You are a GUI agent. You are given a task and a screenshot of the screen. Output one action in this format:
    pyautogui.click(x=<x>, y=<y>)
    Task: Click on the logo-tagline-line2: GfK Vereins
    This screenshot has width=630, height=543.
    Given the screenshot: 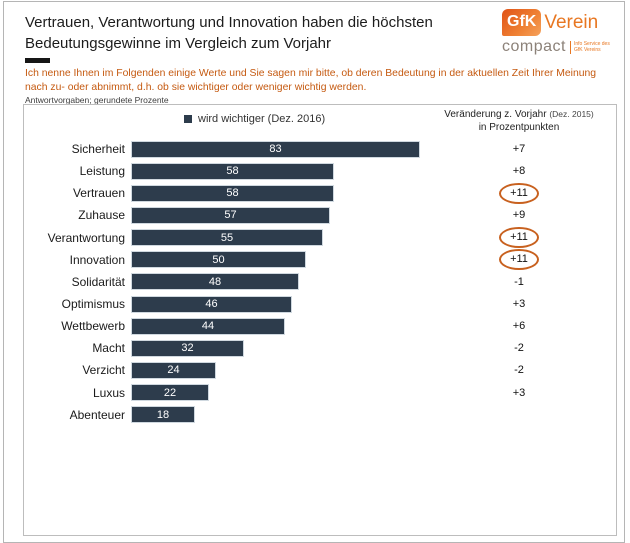 What is the action you would take?
    pyautogui.click(x=587, y=50)
    